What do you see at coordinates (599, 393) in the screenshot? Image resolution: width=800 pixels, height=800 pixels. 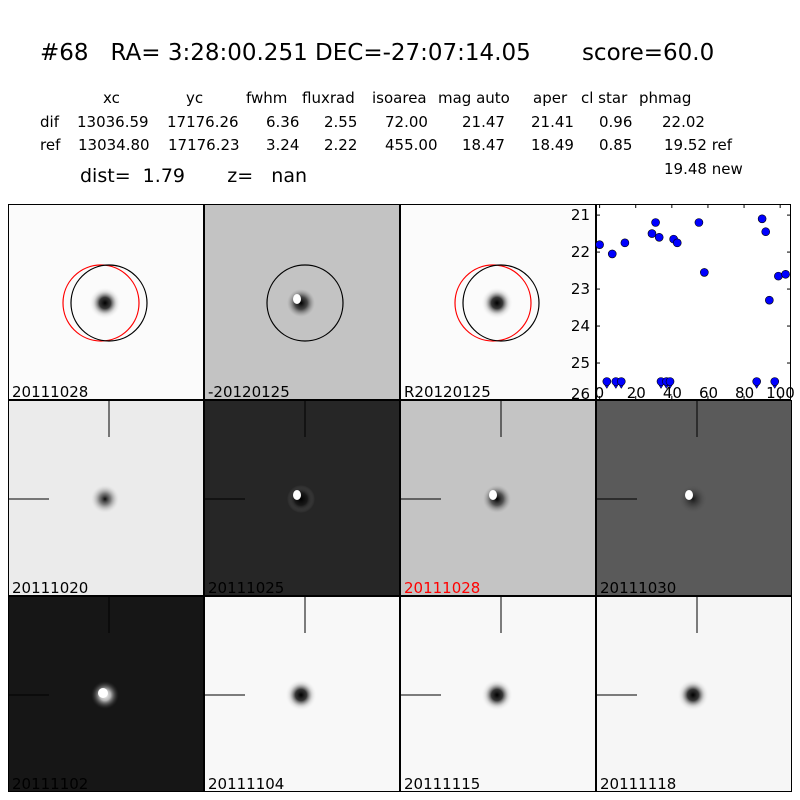 I see `x-tick-label: 0` at bounding box center [599, 393].